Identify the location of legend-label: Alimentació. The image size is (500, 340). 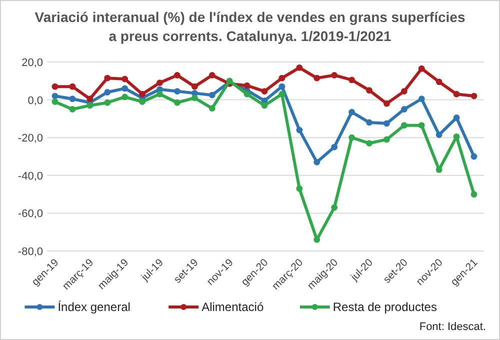
(233, 307).